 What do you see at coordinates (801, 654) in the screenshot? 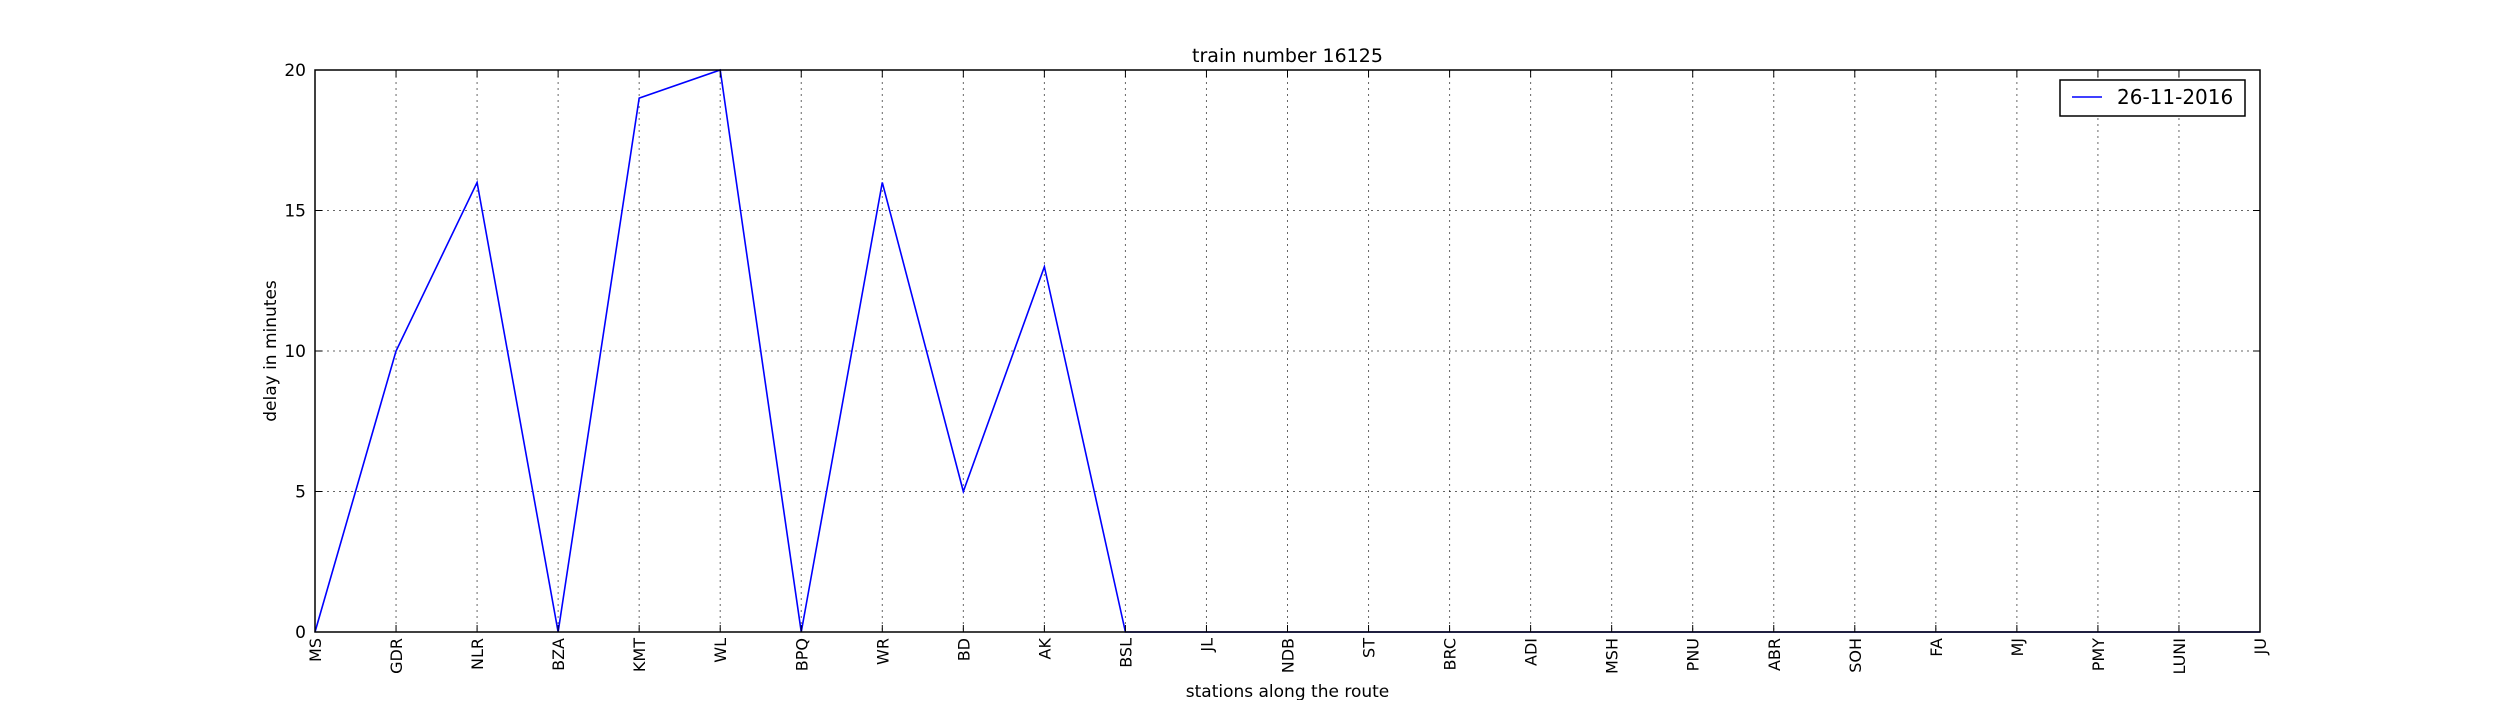
I see `x-tick-label: BPQ` at bounding box center [801, 654].